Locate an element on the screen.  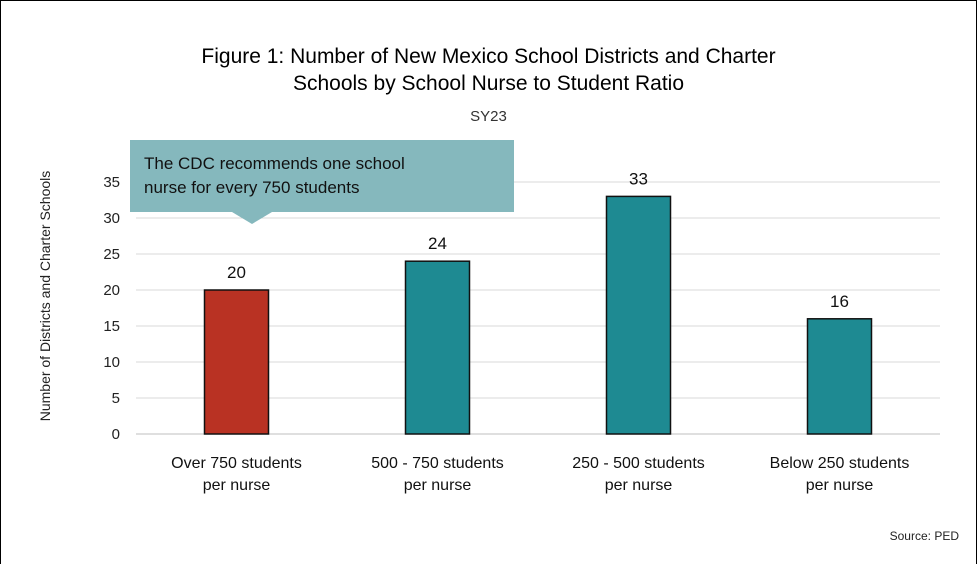
x-tick-label-1-line-2: per nurse is located at coordinates (237, 485).